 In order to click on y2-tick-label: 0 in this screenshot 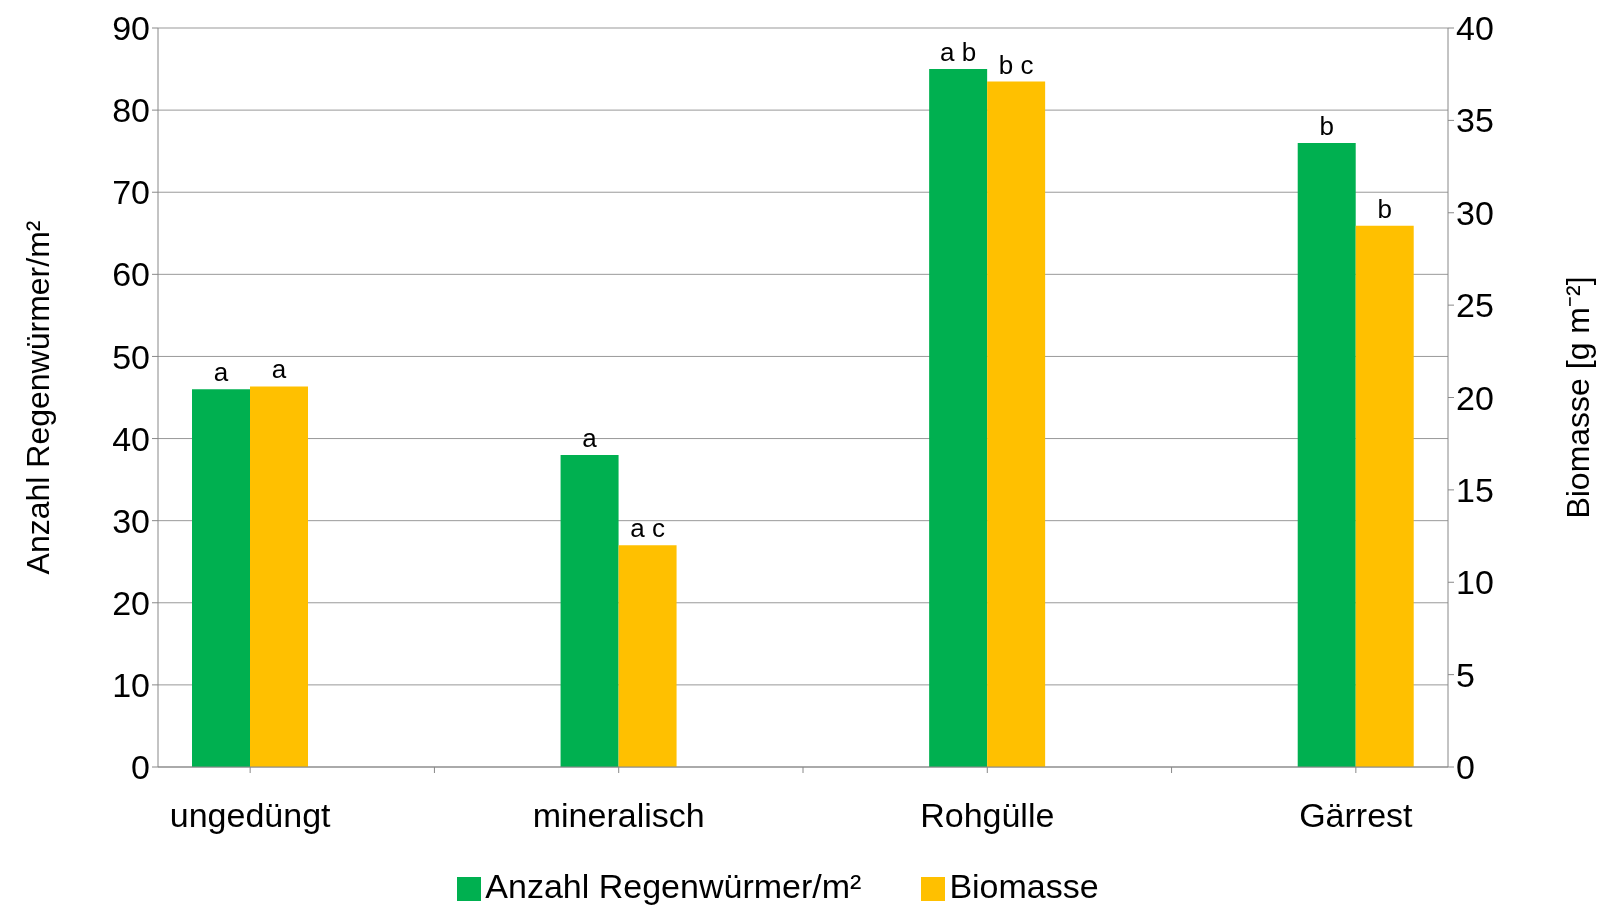, I will do `click(1465, 767)`.